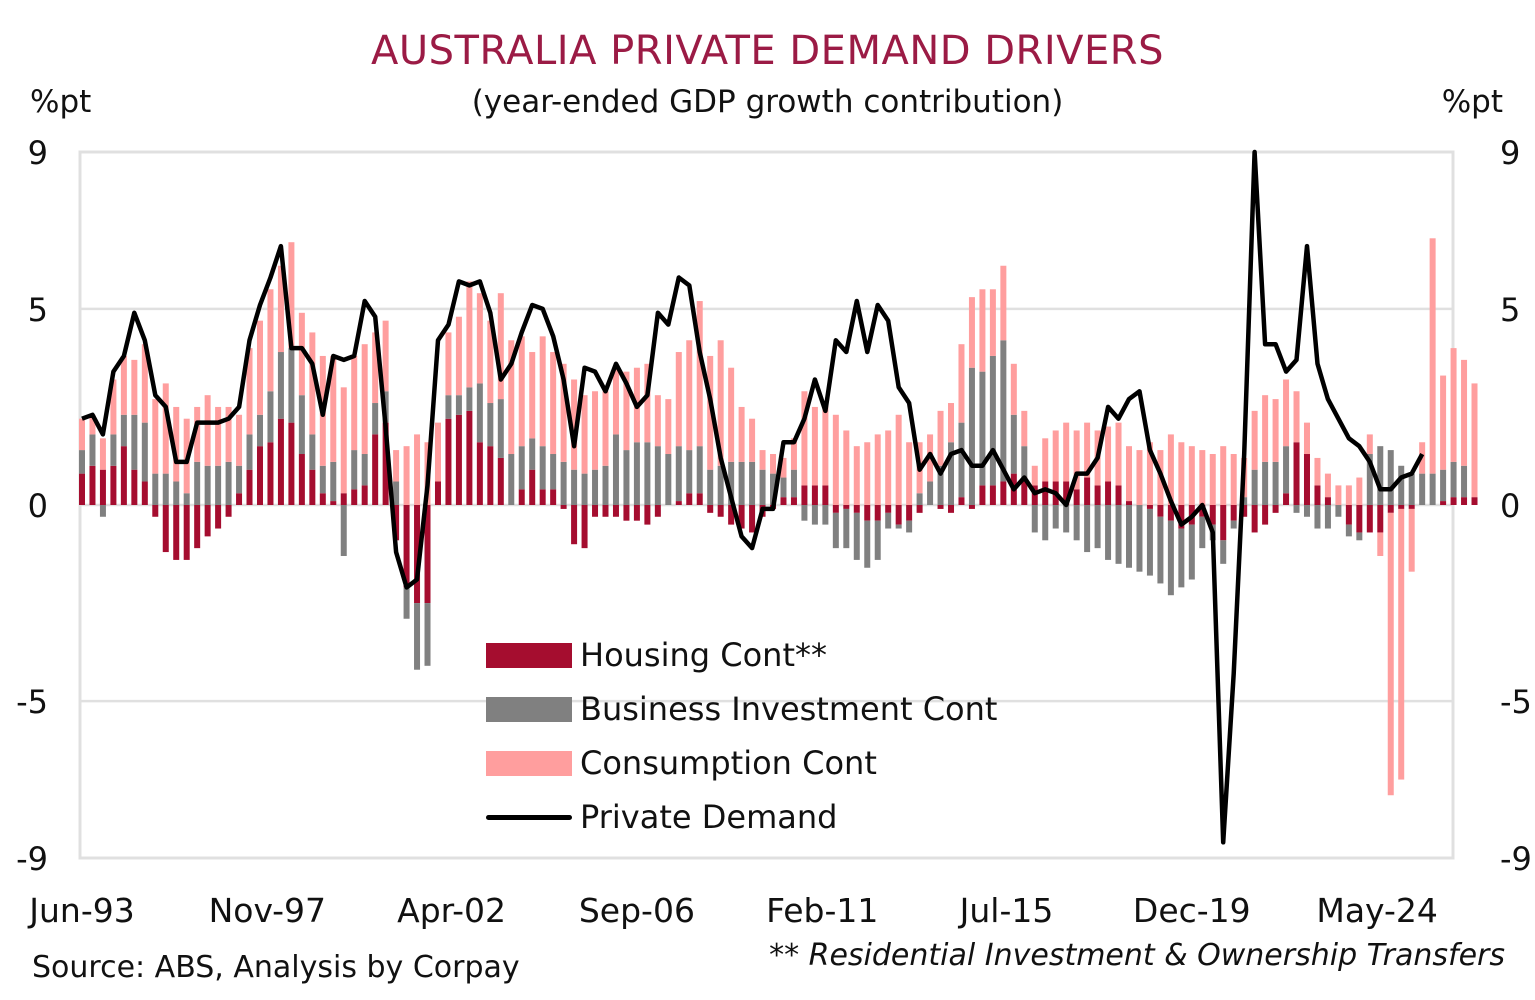 The height and width of the screenshot is (1000, 1535). Describe the element at coordinates (728, 763) in the screenshot. I see `legend-label: Consumption Cont` at that location.